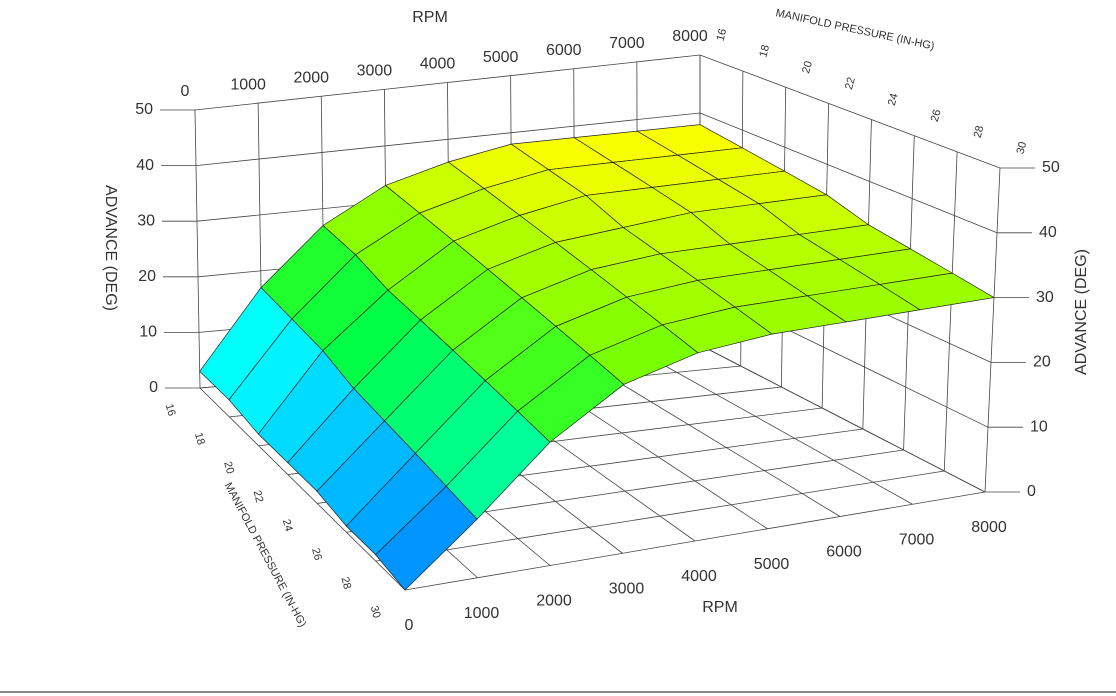  Describe the element at coordinates (426, 538) in the screenshot. I see `surface-patch` at that location.